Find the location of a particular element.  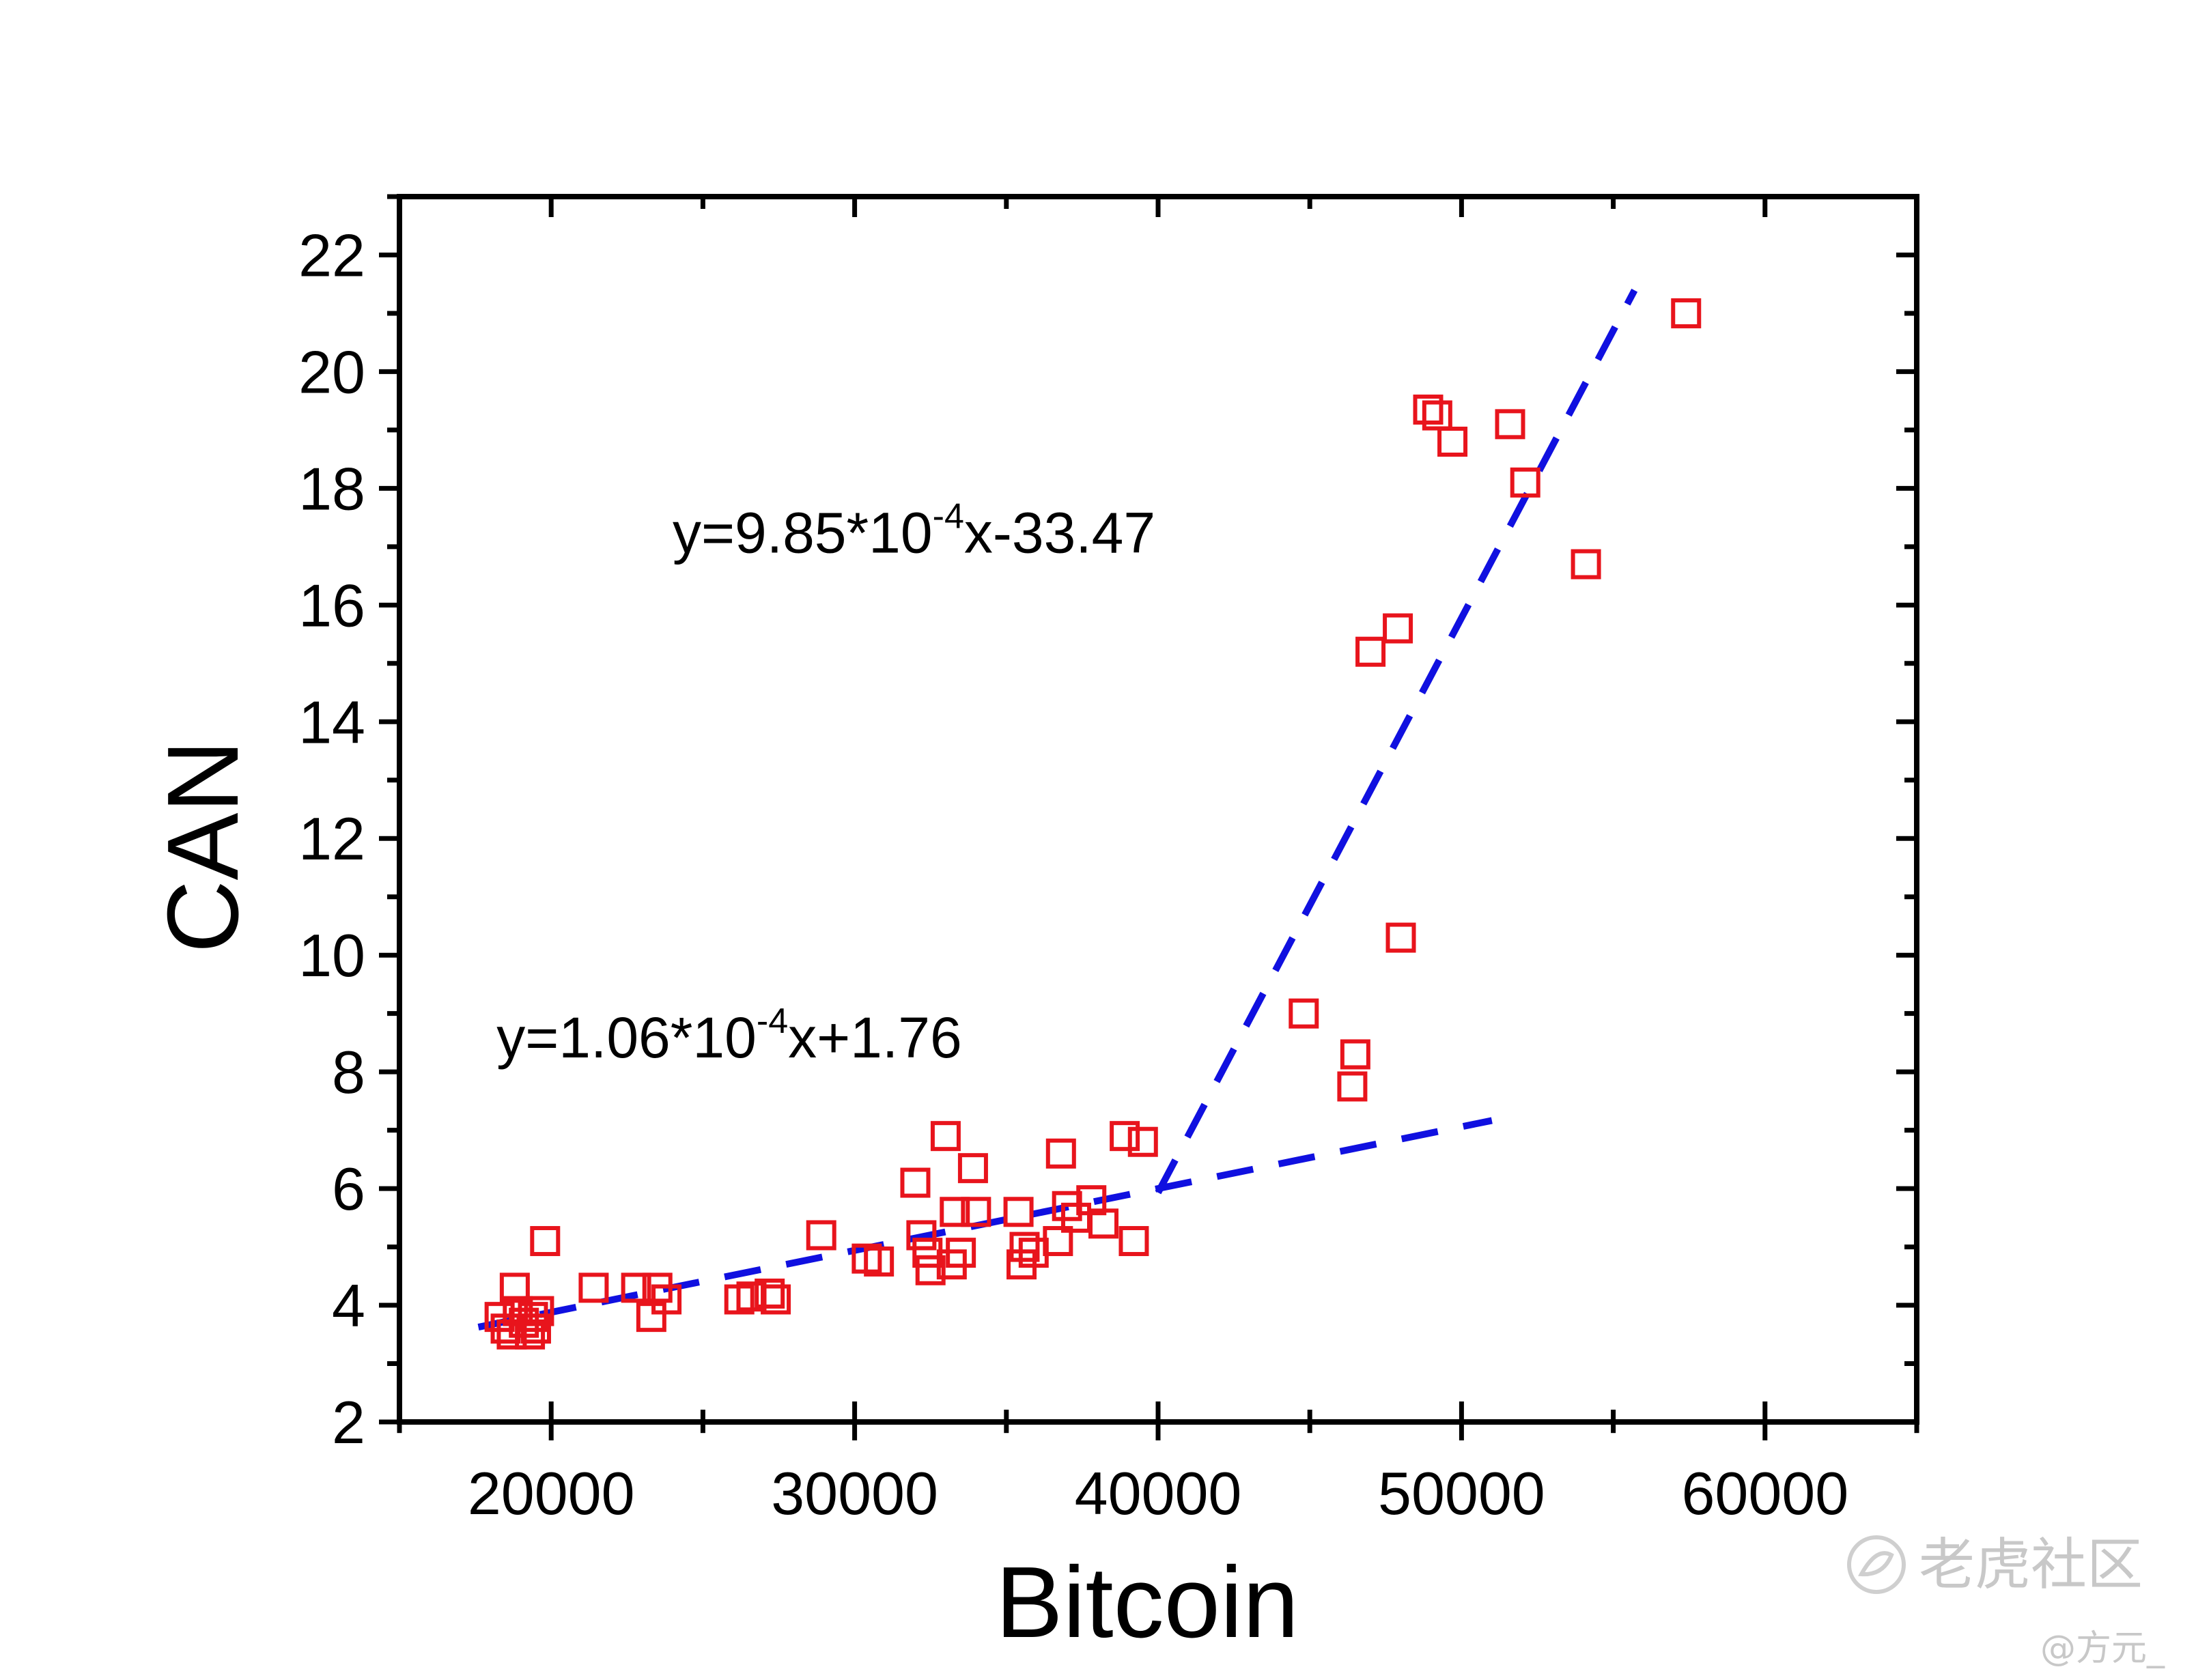

watermark-logo-icon is located at coordinates (1877, 1564).